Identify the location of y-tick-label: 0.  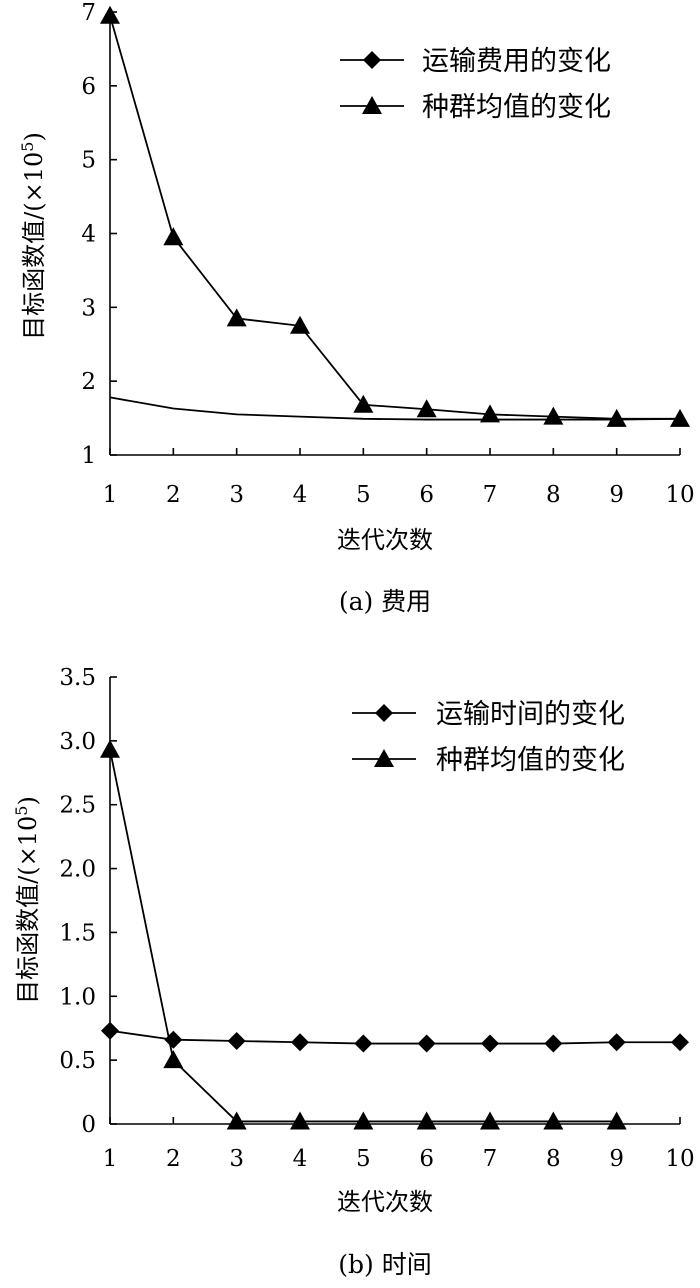
(88, 1125).